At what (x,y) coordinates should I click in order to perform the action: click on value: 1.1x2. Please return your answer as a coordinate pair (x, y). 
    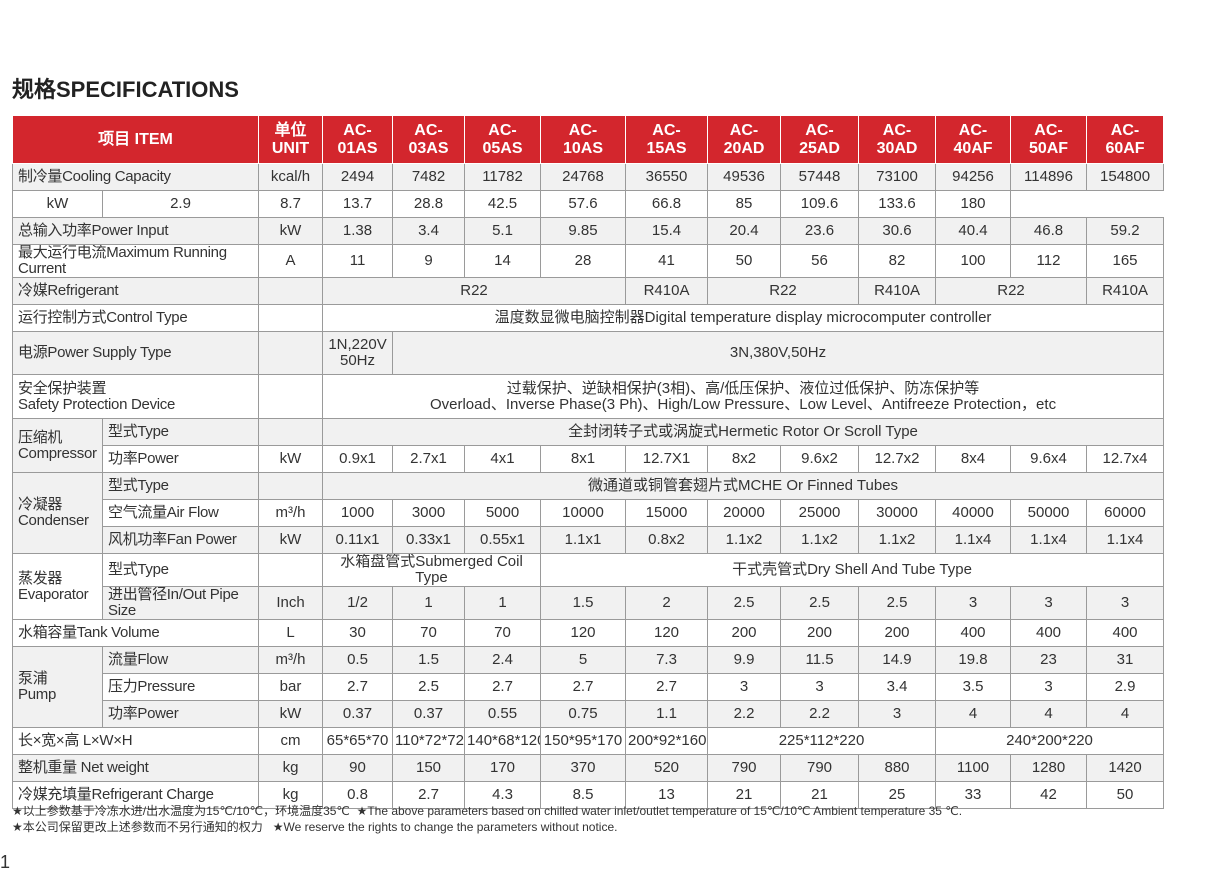
    Looking at the image, I should click on (897, 540).